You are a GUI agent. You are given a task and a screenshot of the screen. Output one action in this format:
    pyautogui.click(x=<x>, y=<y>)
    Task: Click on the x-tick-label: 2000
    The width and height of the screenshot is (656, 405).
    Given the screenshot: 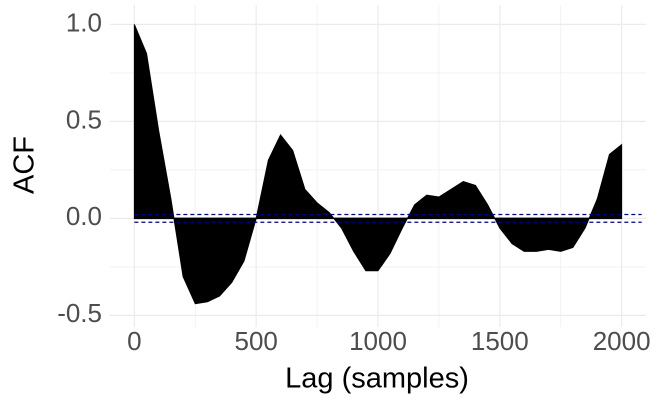 What is the action you would take?
    pyautogui.click(x=622, y=341)
    